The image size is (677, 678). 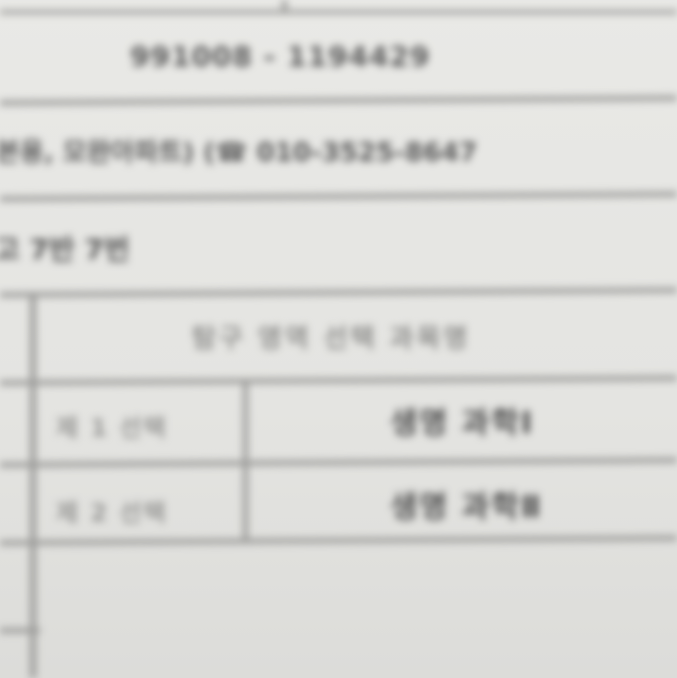 What do you see at coordinates (338, 100) in the screenshot?
I see `rule-after-id` at bounding box center [338, 100].